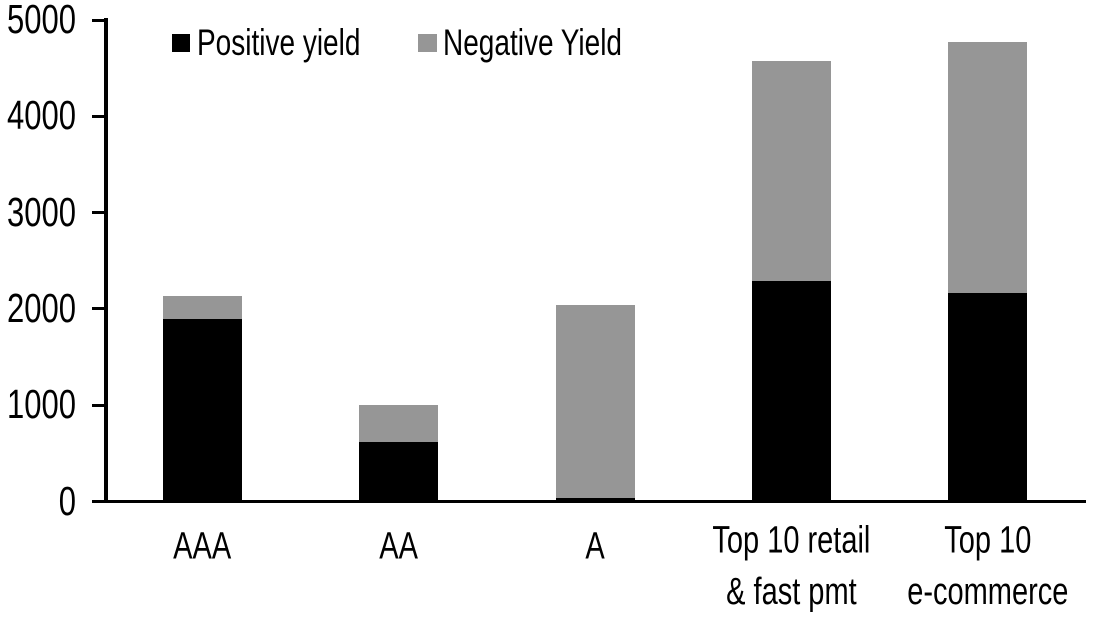 The width and height of the screenshot is (1102, 618). I want to click on y-tick-label-1000: 1000, so click(41, 404).